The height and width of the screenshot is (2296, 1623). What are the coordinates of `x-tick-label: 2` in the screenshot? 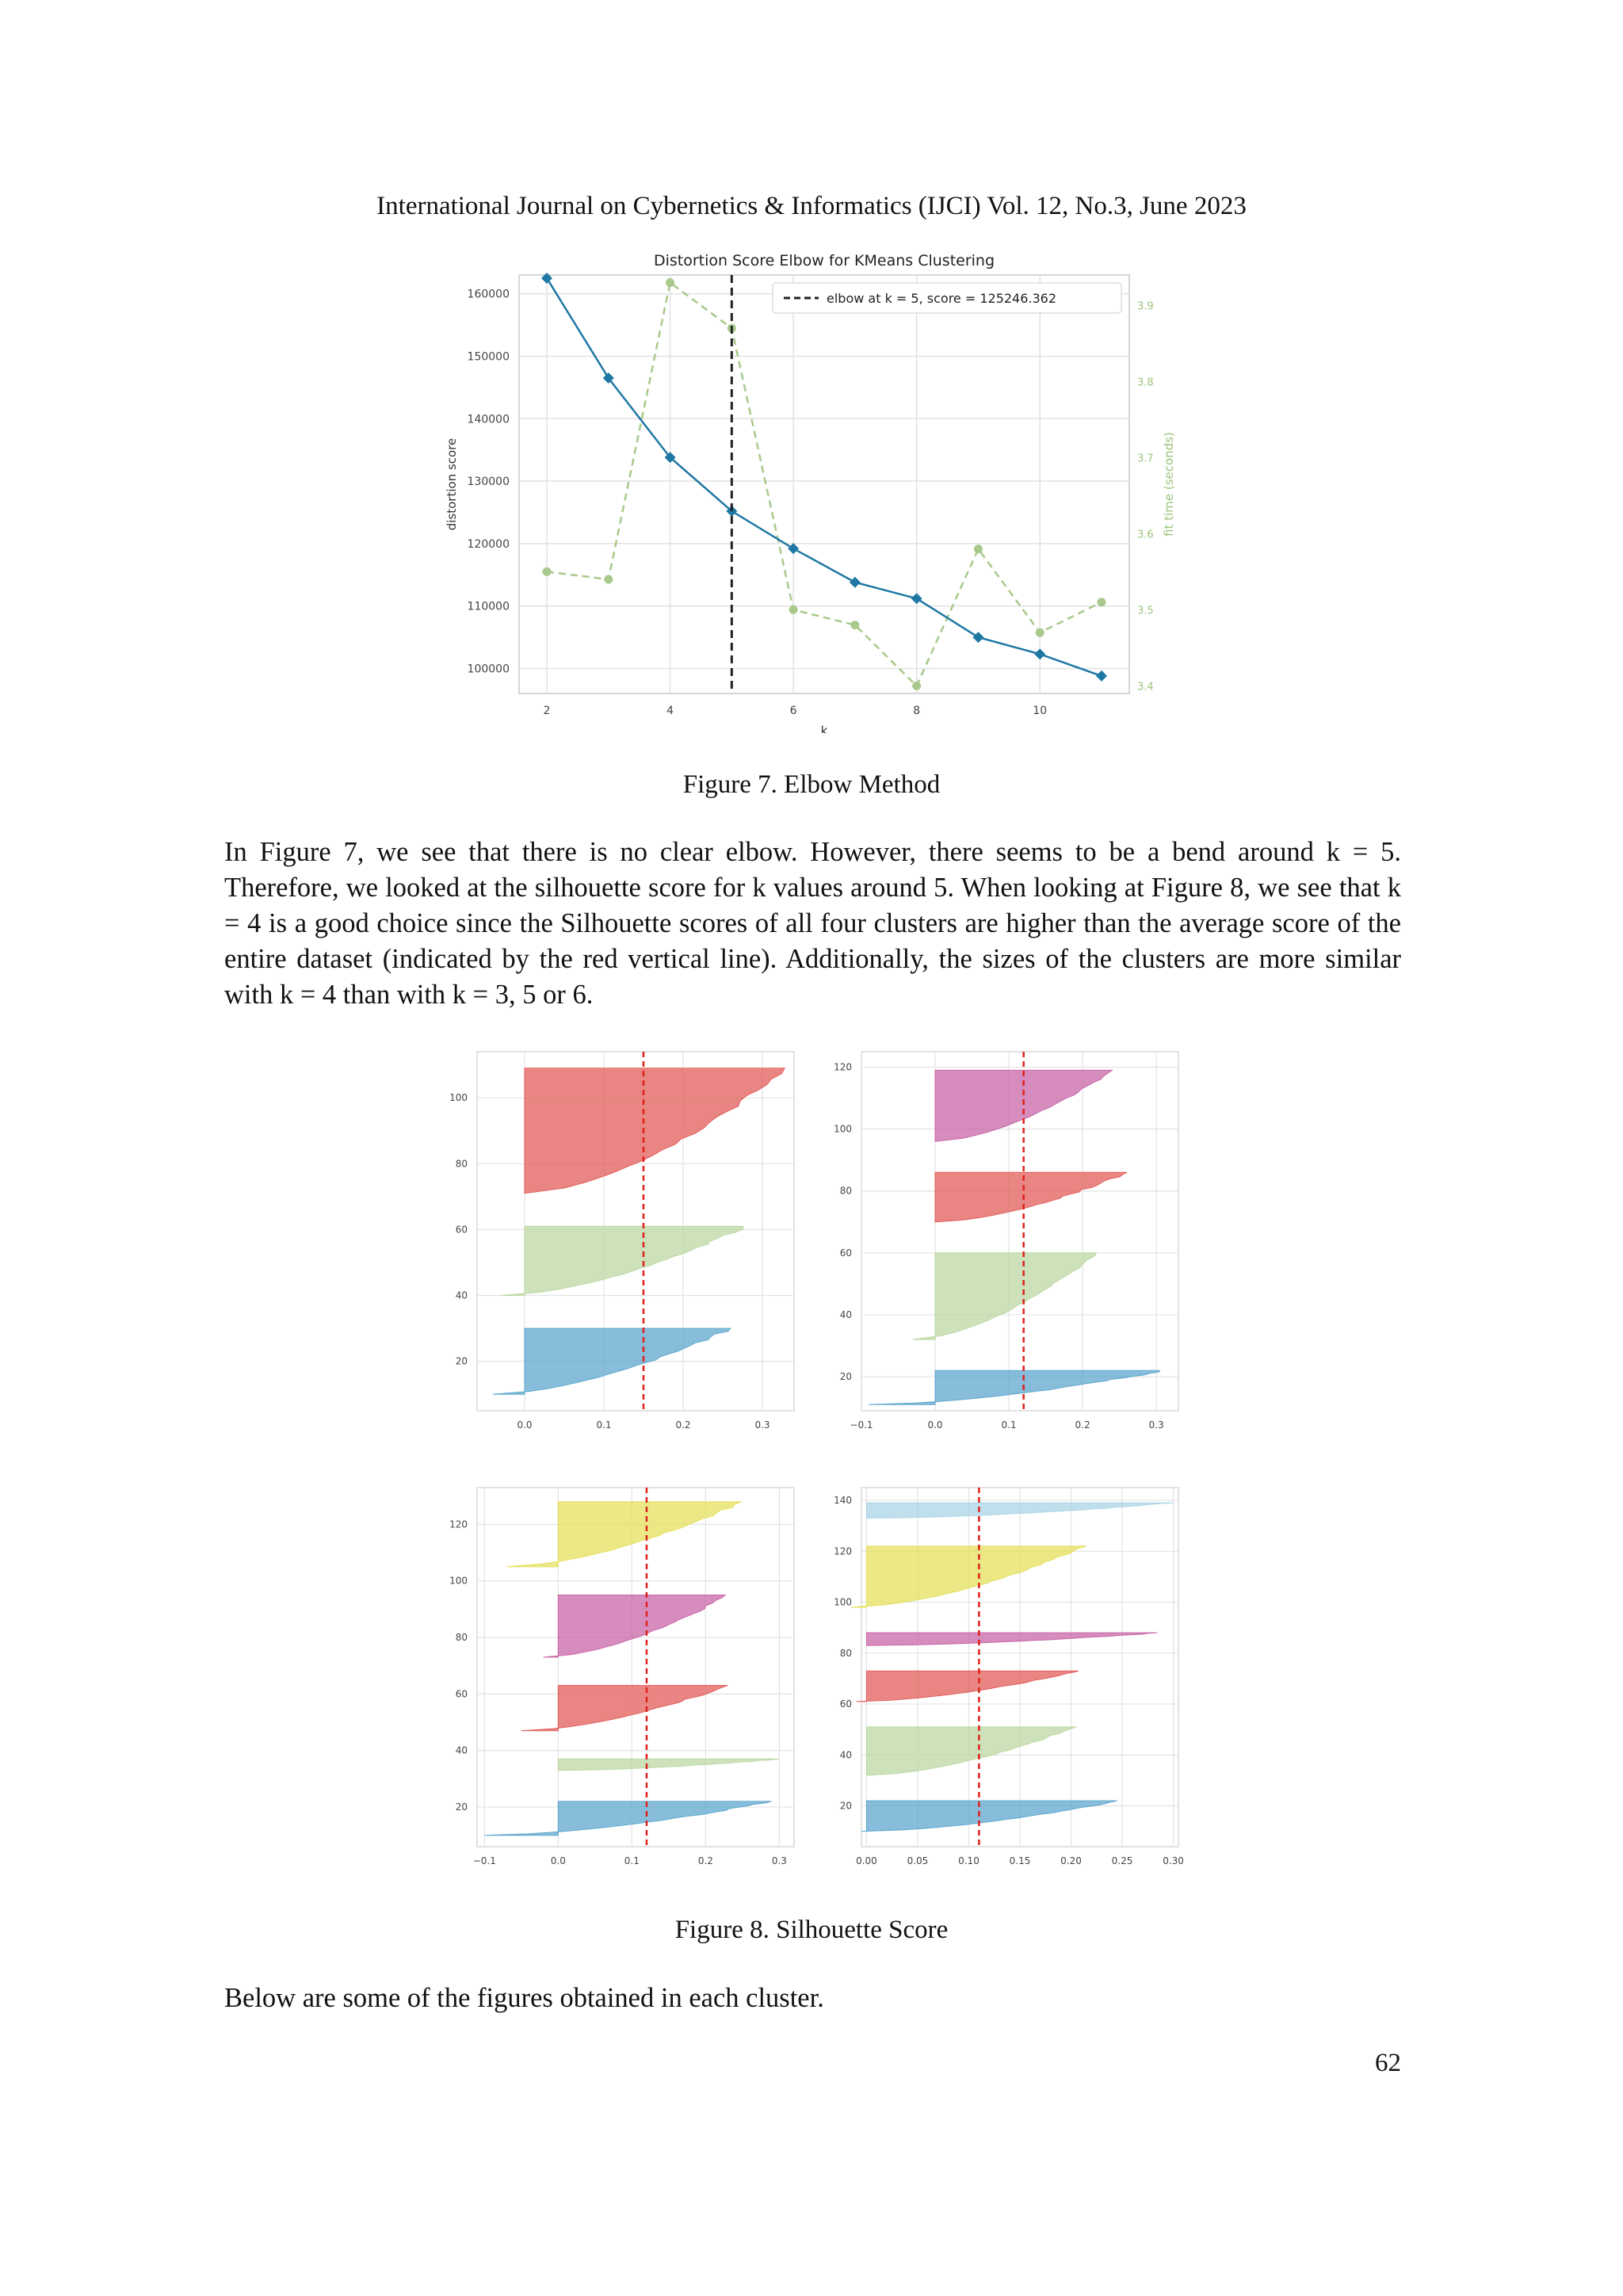 It's located at (547, 711).